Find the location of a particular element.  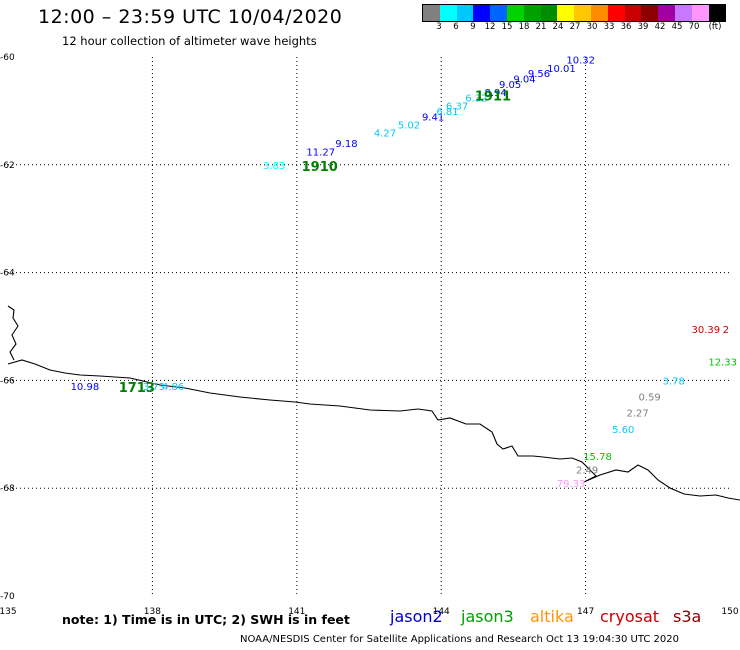

wave-height-label: 9.05 is located at coordinates (510, 85).